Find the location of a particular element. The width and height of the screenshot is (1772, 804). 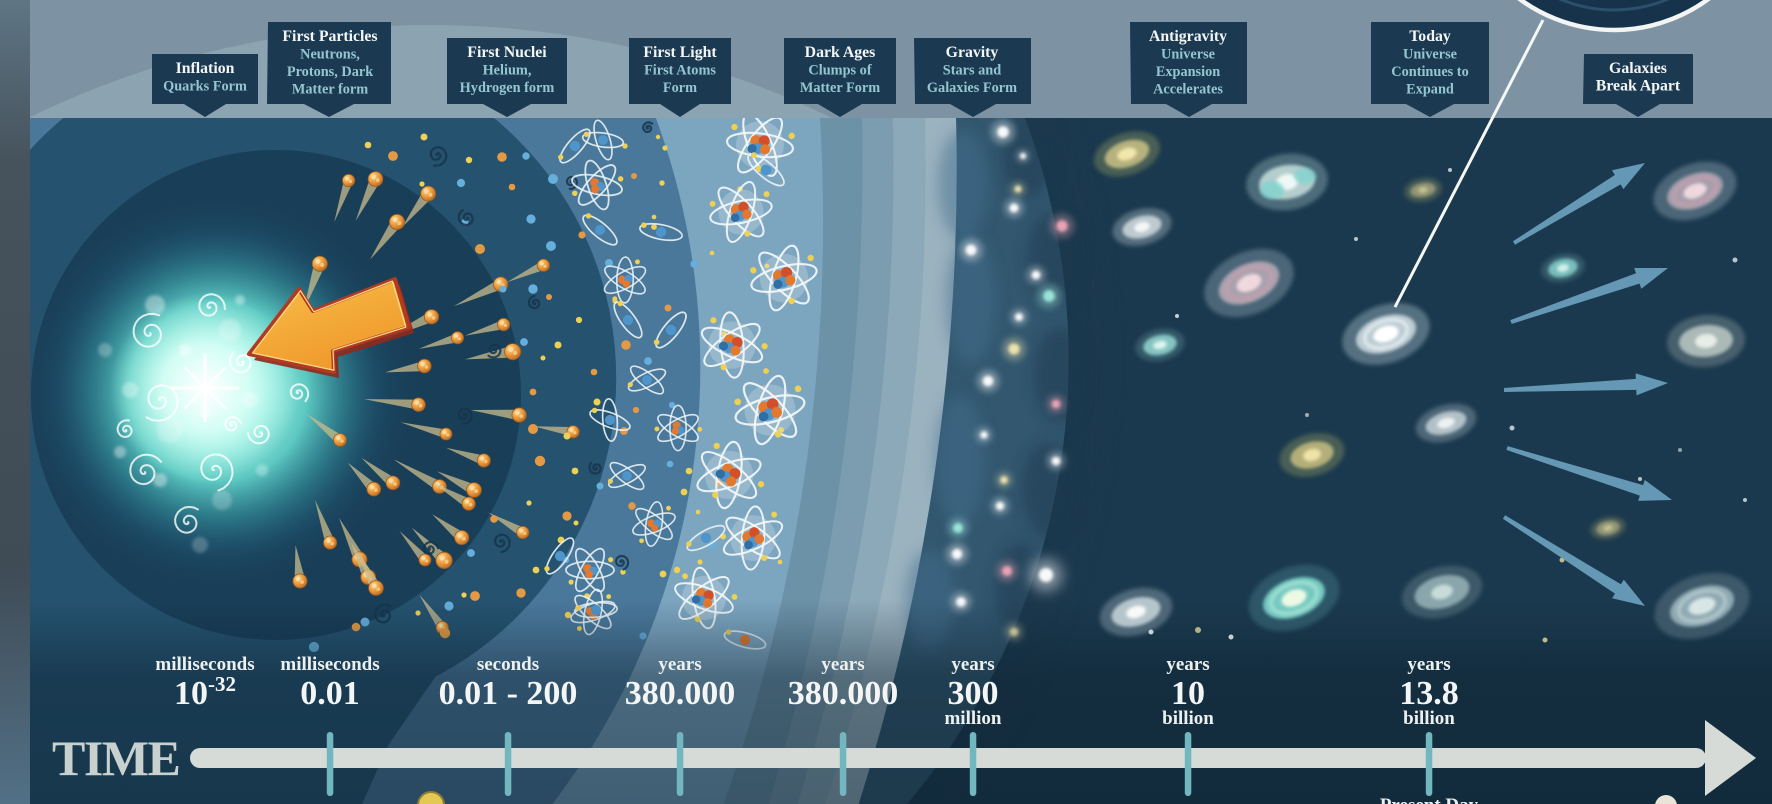

svg-text: Stars and is located at coordinates (972, 71).